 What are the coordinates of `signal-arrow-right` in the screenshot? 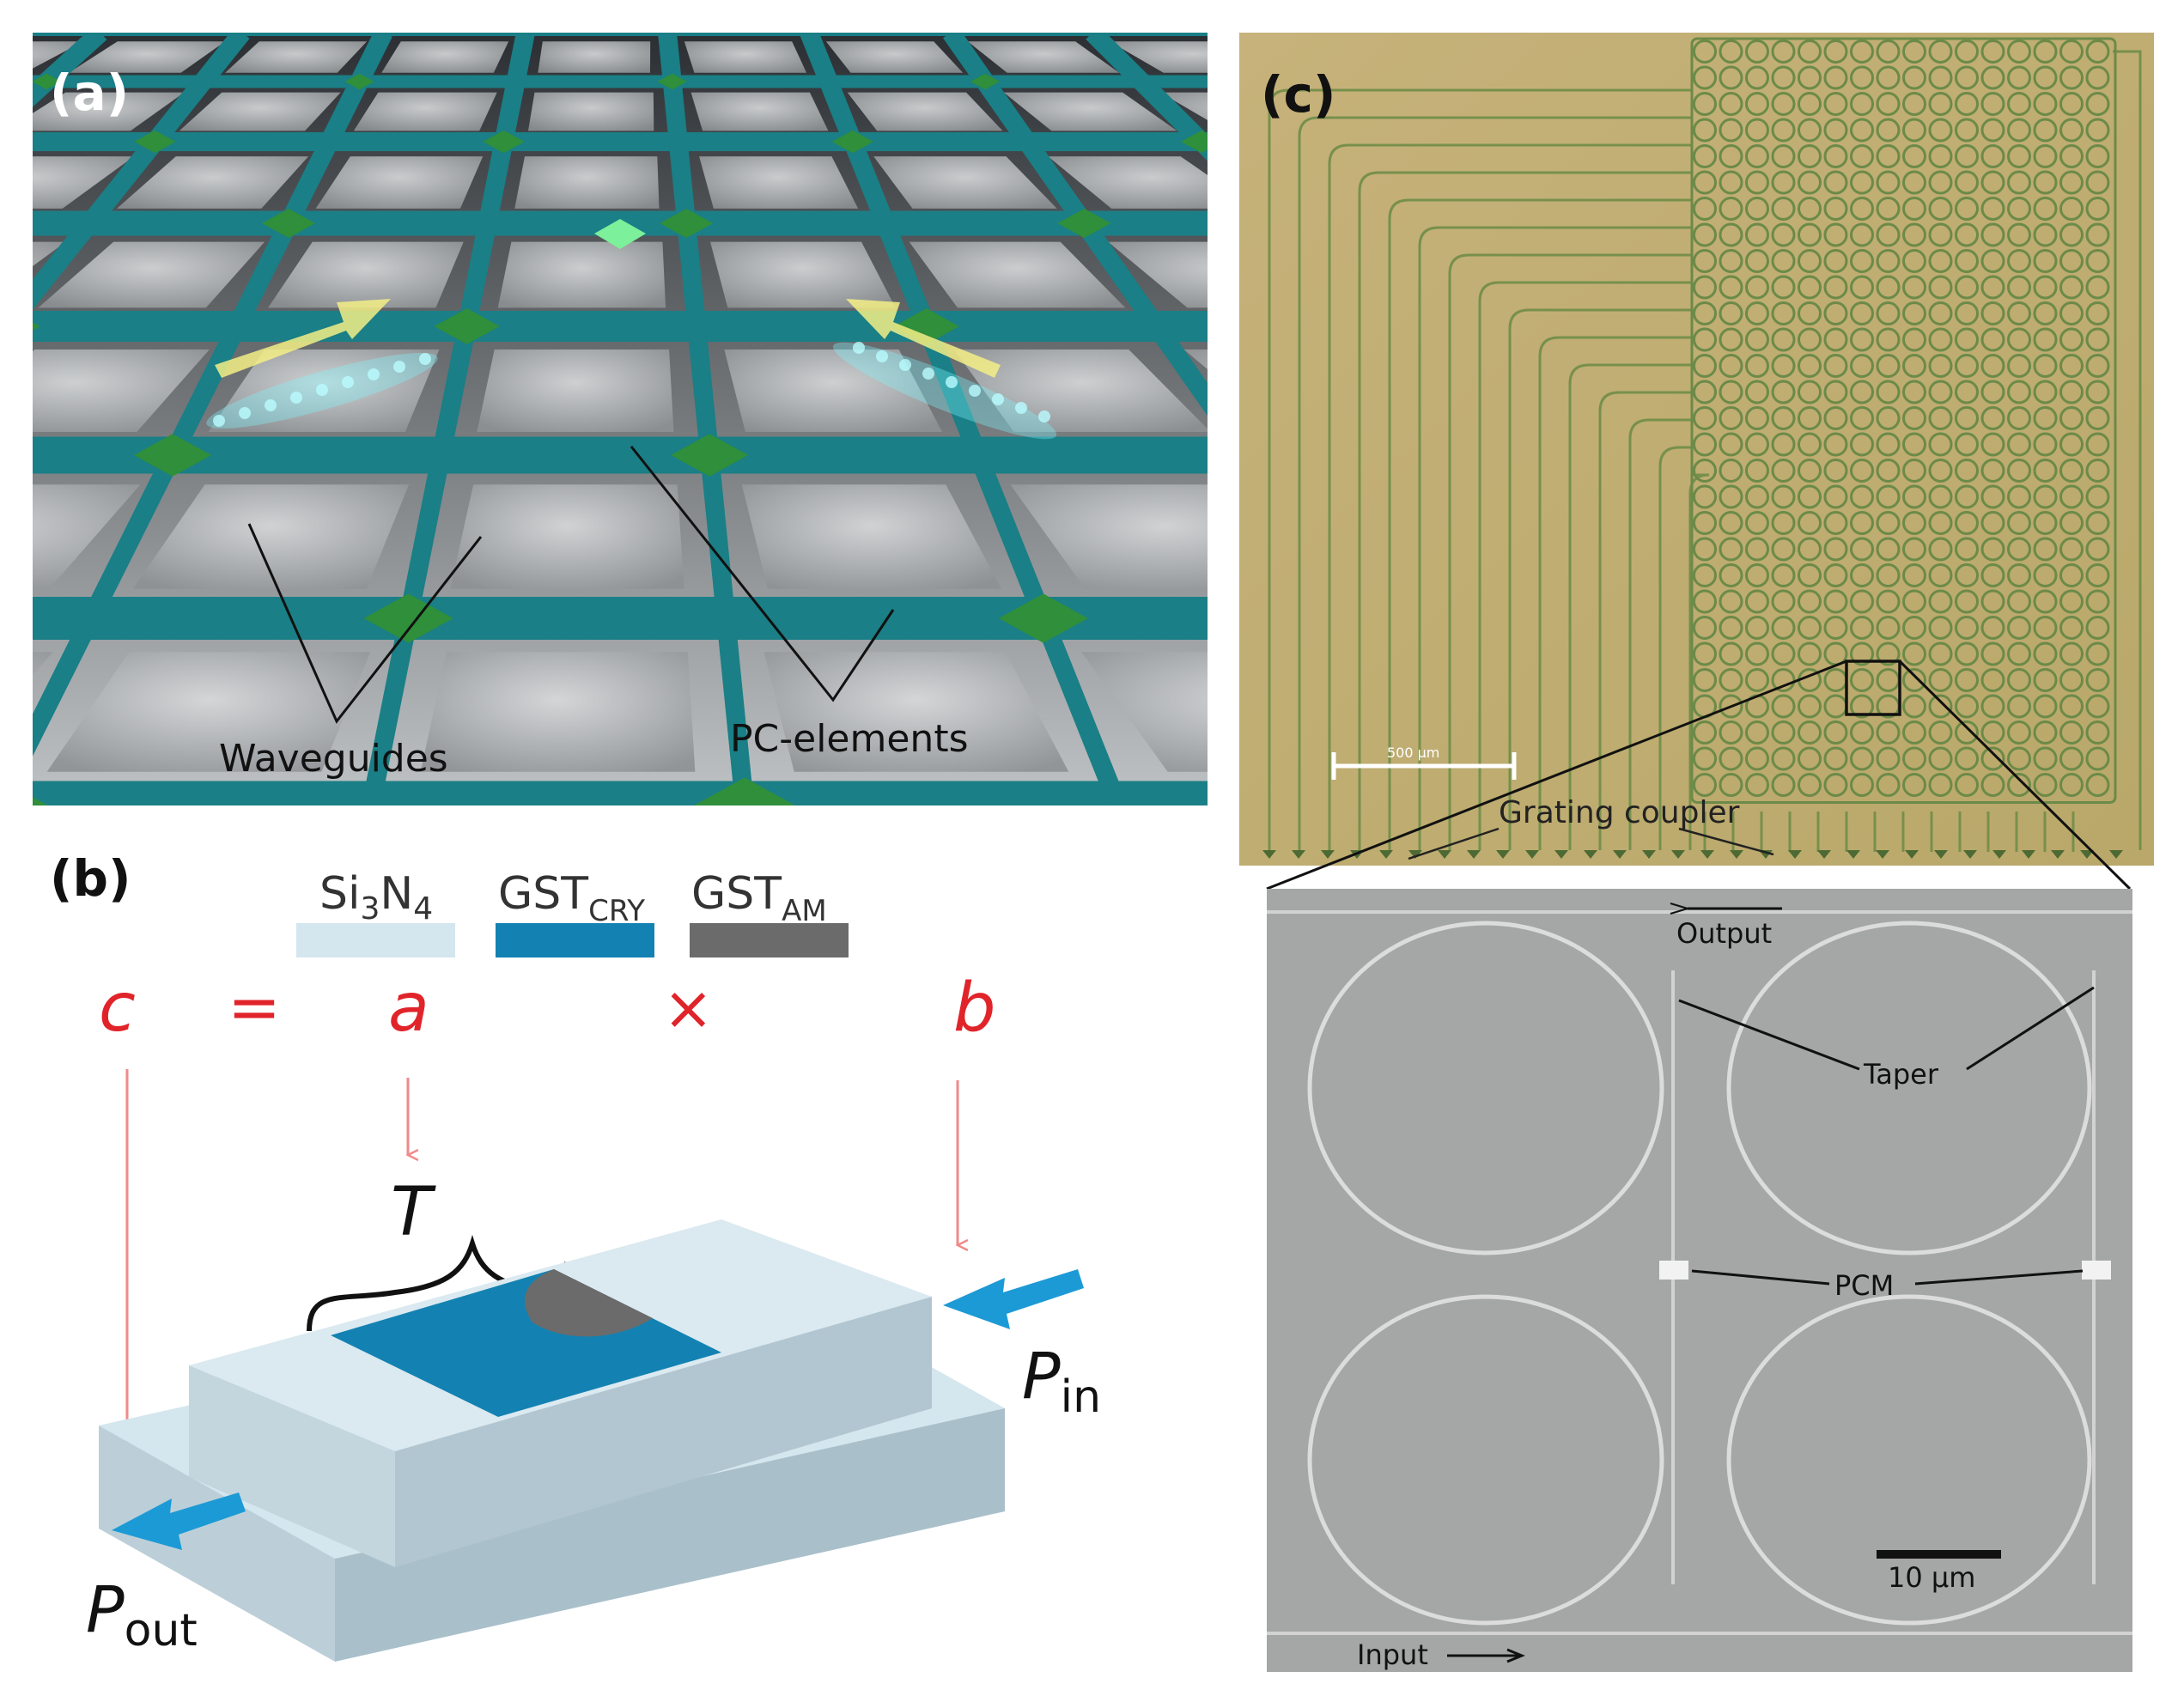 It's located at (924, 338).